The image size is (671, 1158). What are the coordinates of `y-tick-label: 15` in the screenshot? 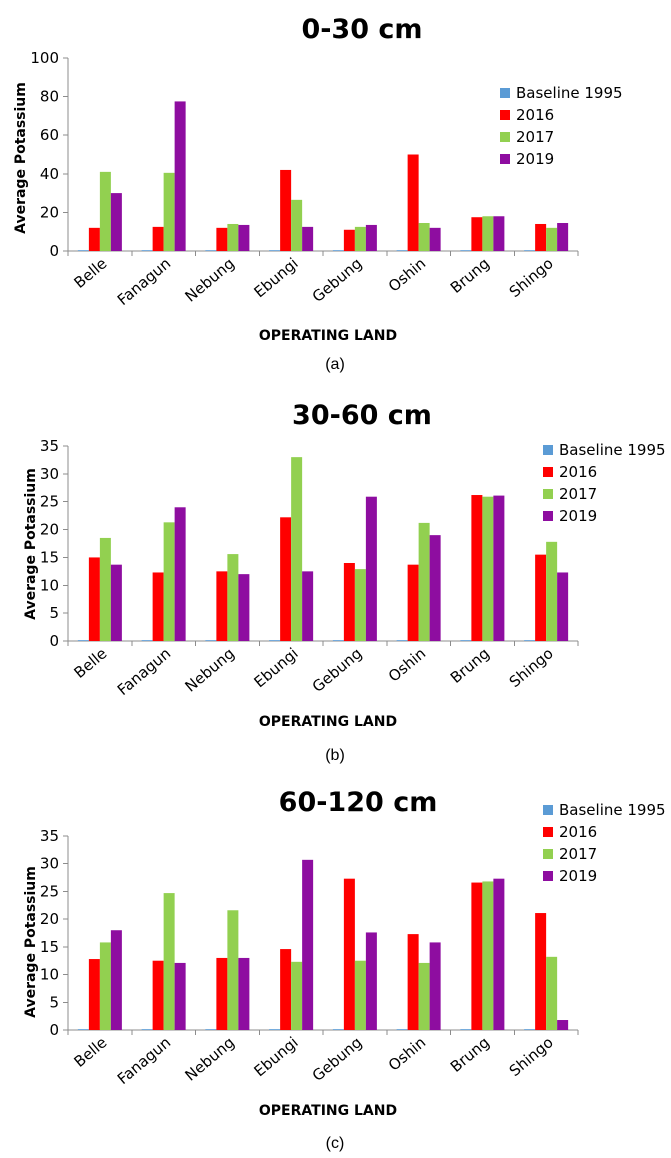 It's located at (49, 947).